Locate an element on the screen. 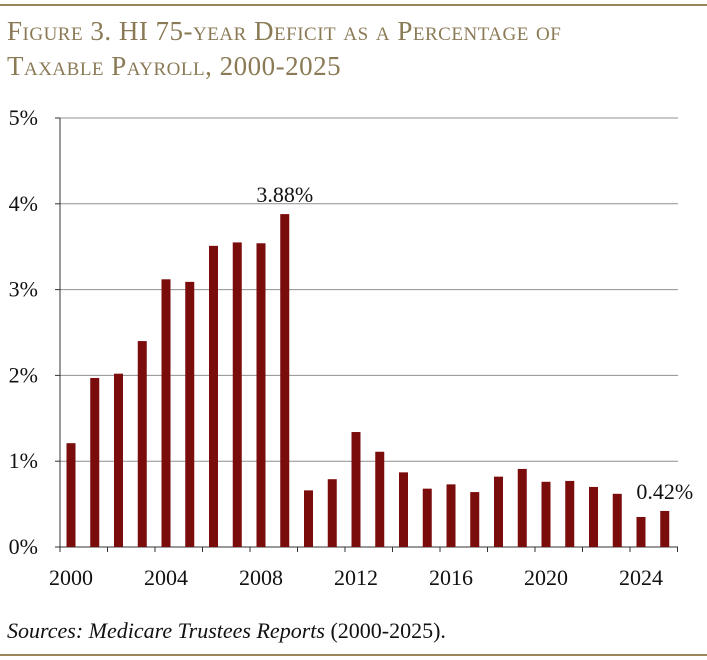 The width and height of the screenshot is (707, 660). bar-2005 is located at coordinates (190, 414).